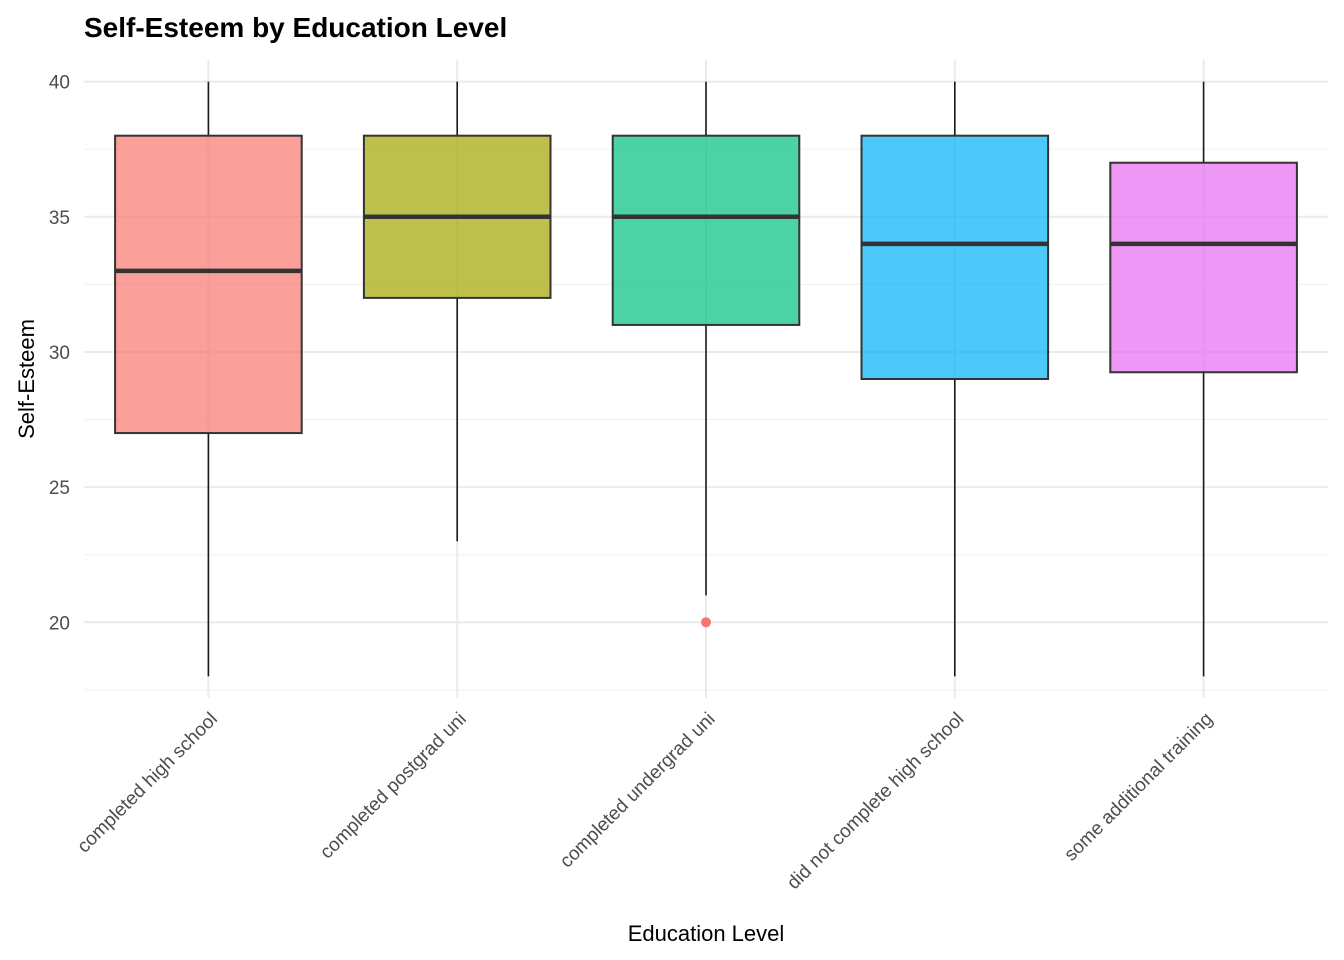 The height and width of the screenshot is (960, 1344). I want to click on y-axis-title: Self-Esteem, so click(26, 379).